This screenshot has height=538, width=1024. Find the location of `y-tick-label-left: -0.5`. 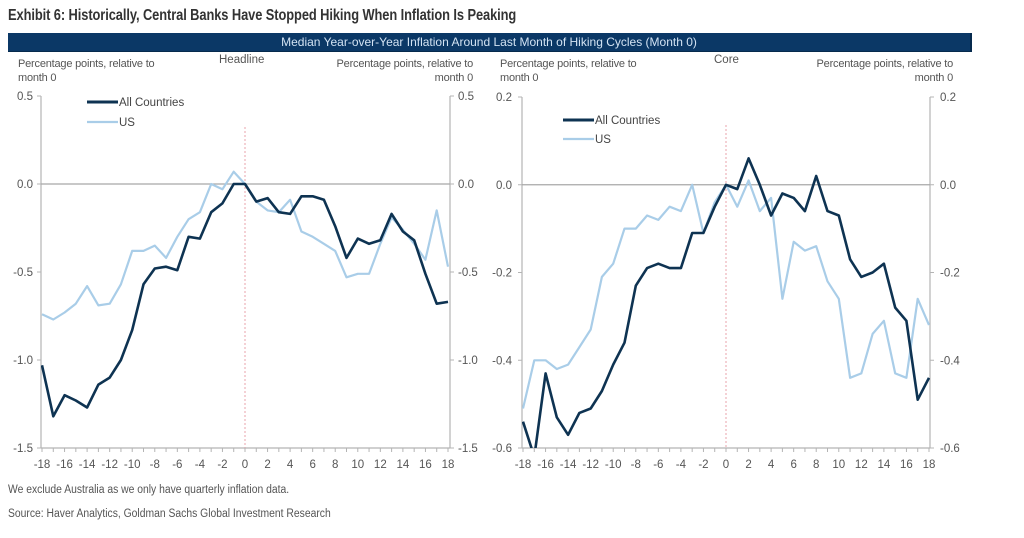

y-tick-label-left: -0.5 is located at coordinates (23, 273).